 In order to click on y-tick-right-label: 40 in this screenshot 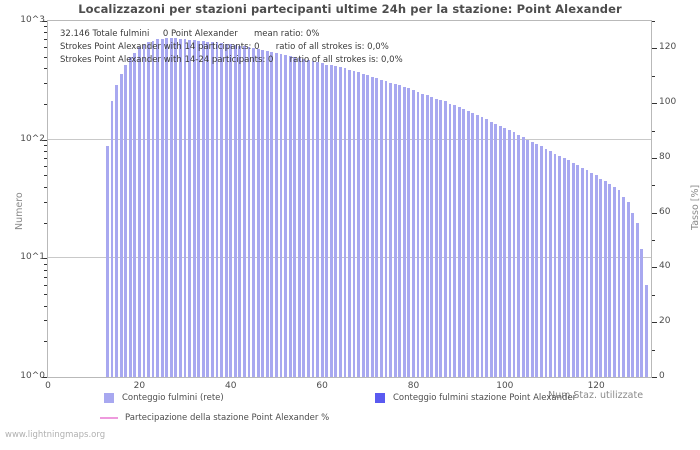, I will do `click(665, 266)`.